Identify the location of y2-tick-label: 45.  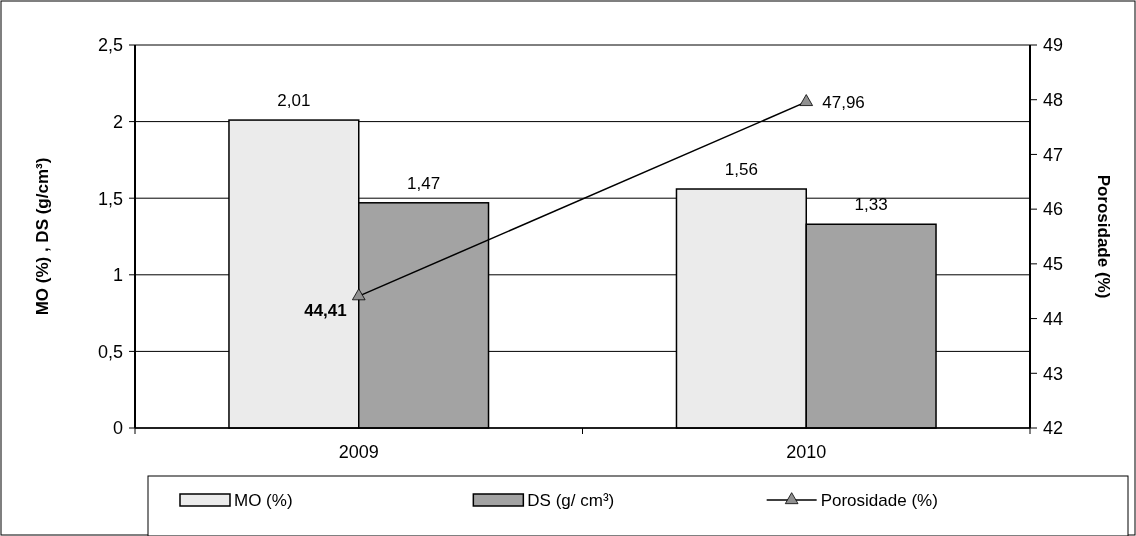
(1053, 264).